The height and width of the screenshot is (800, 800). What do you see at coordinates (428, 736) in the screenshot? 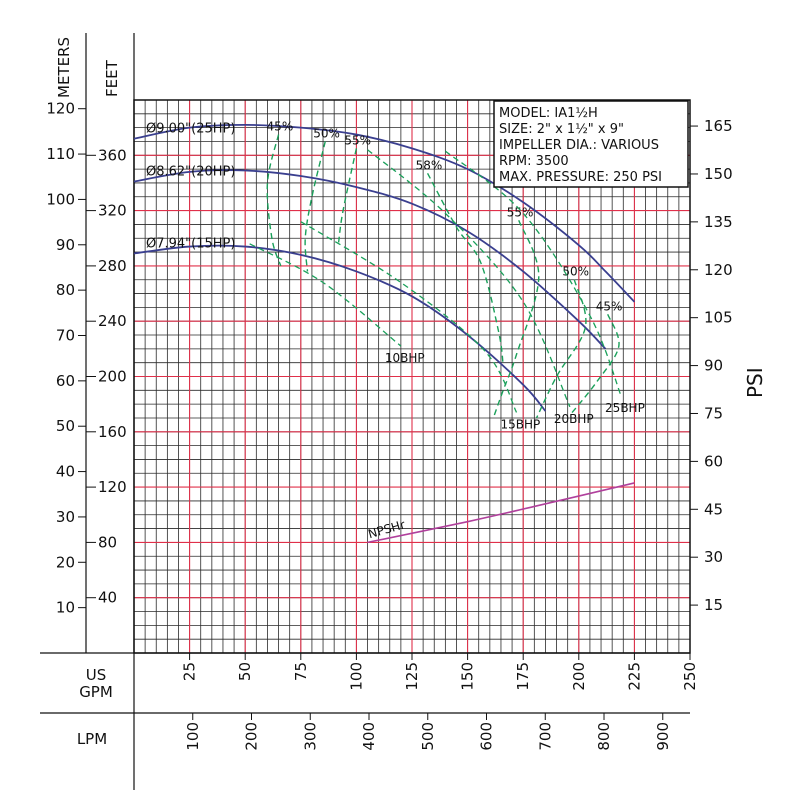
I see `lpm-tick-label: 500` at bounding box center [428, 736].